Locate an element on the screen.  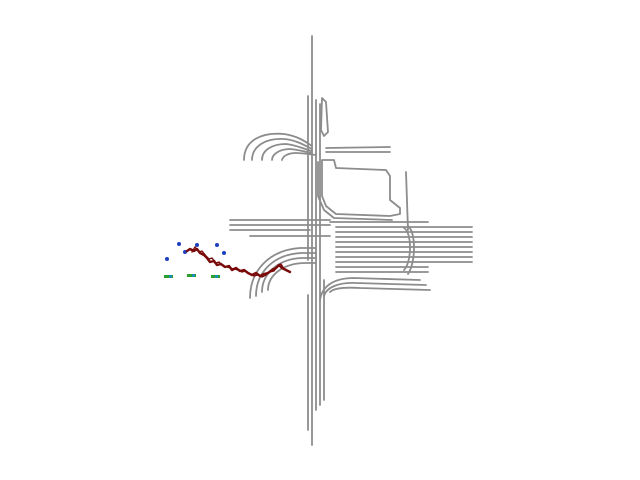
lane-lot-outline is located at coordinates (361, 188).